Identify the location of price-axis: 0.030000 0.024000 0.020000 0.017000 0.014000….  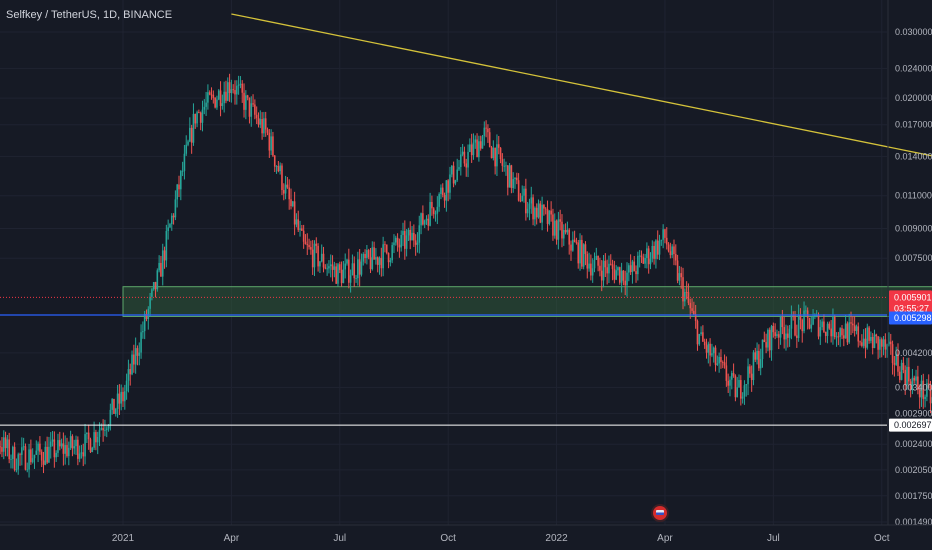
(909, 263).